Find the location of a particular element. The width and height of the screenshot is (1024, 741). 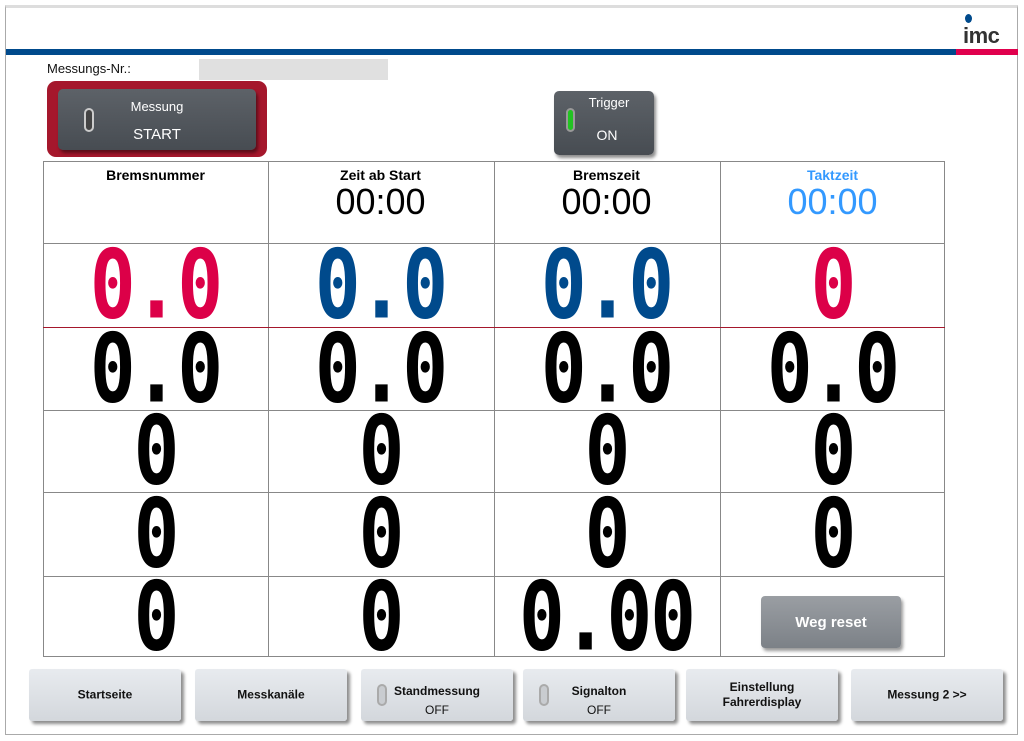

nav-button-label: Signalton is located at coordinates (599, 691).